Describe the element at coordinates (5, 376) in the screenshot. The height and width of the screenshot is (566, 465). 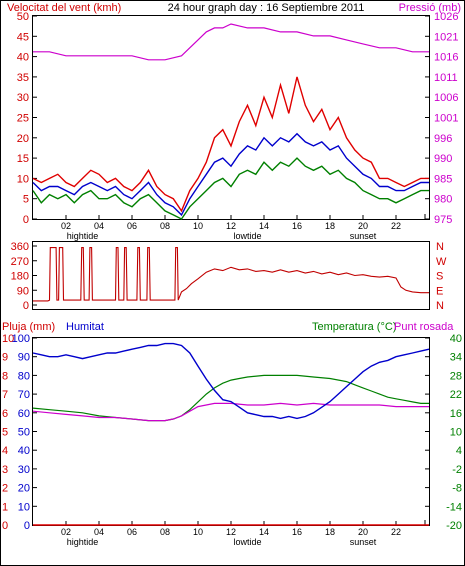
I see `rain-tick-label: 8` at that location.